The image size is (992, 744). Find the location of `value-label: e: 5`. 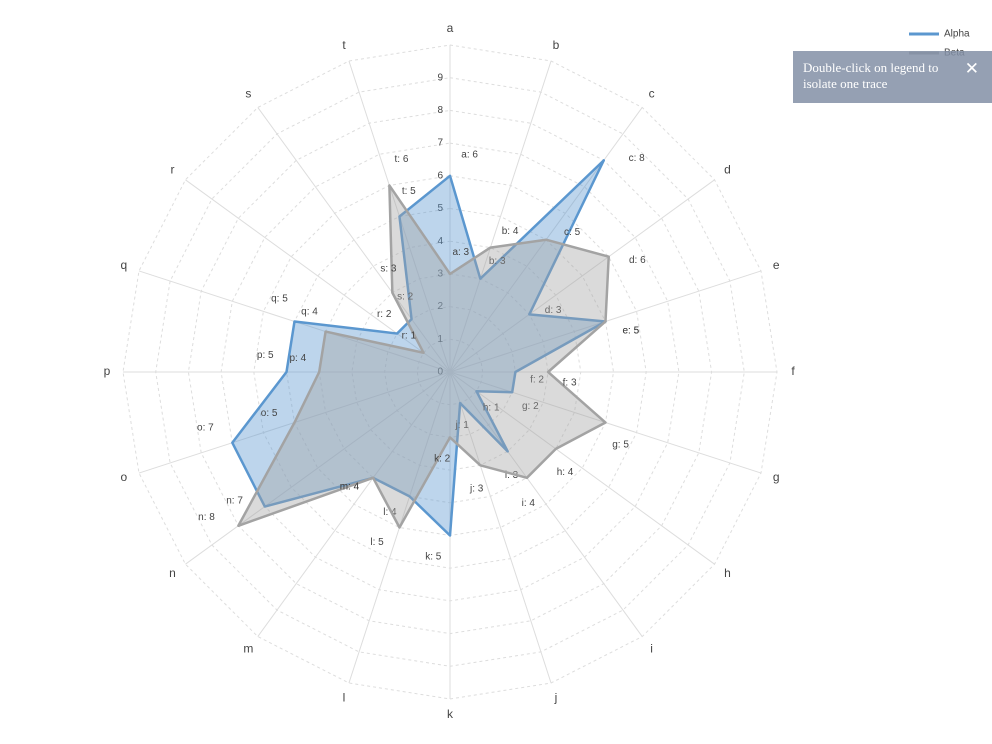

value-label: e: 5 is located at coordinates (631, 330).